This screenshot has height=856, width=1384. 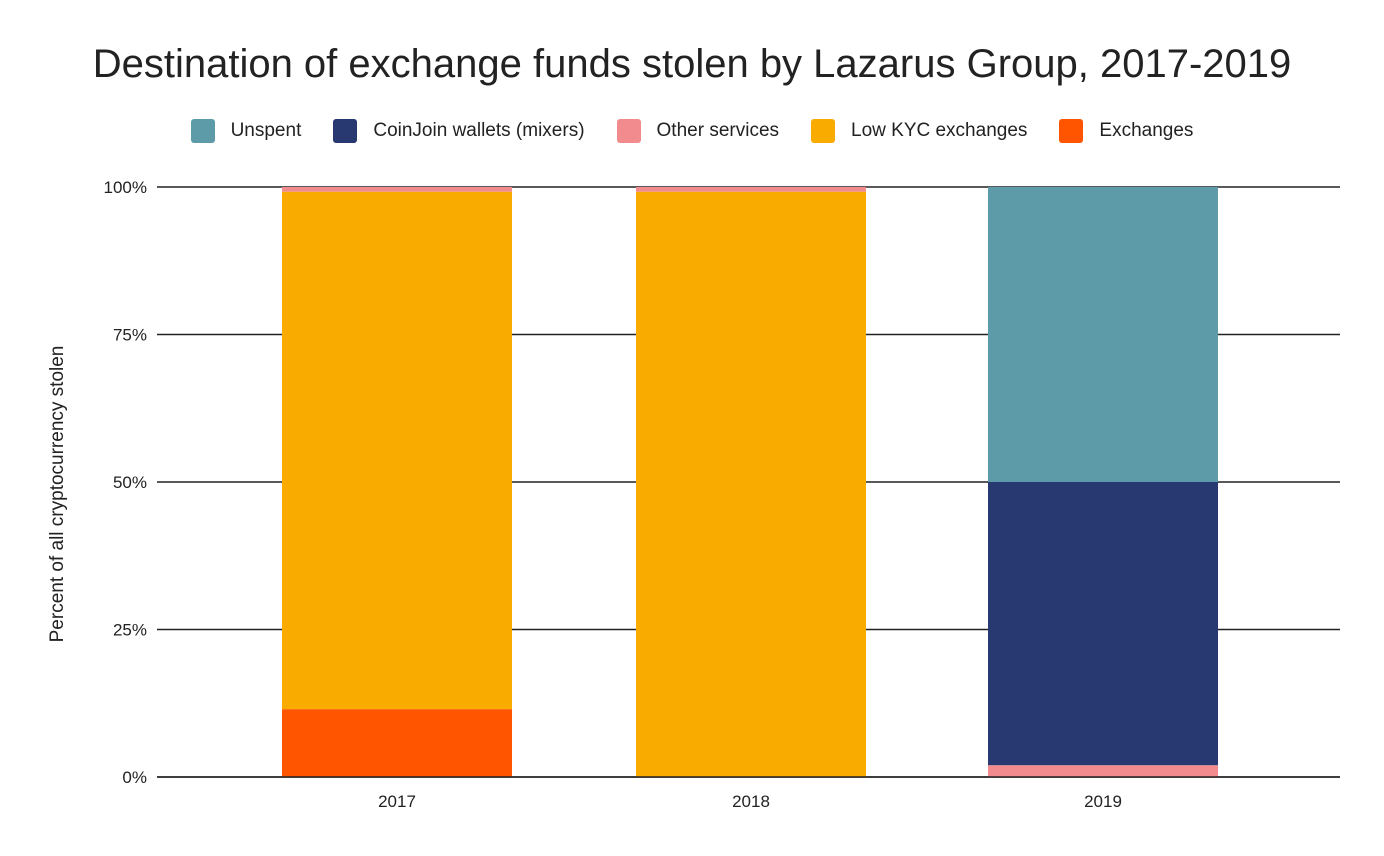 I want to click on y-tick-label: 0%, so click(x=134, y=777).